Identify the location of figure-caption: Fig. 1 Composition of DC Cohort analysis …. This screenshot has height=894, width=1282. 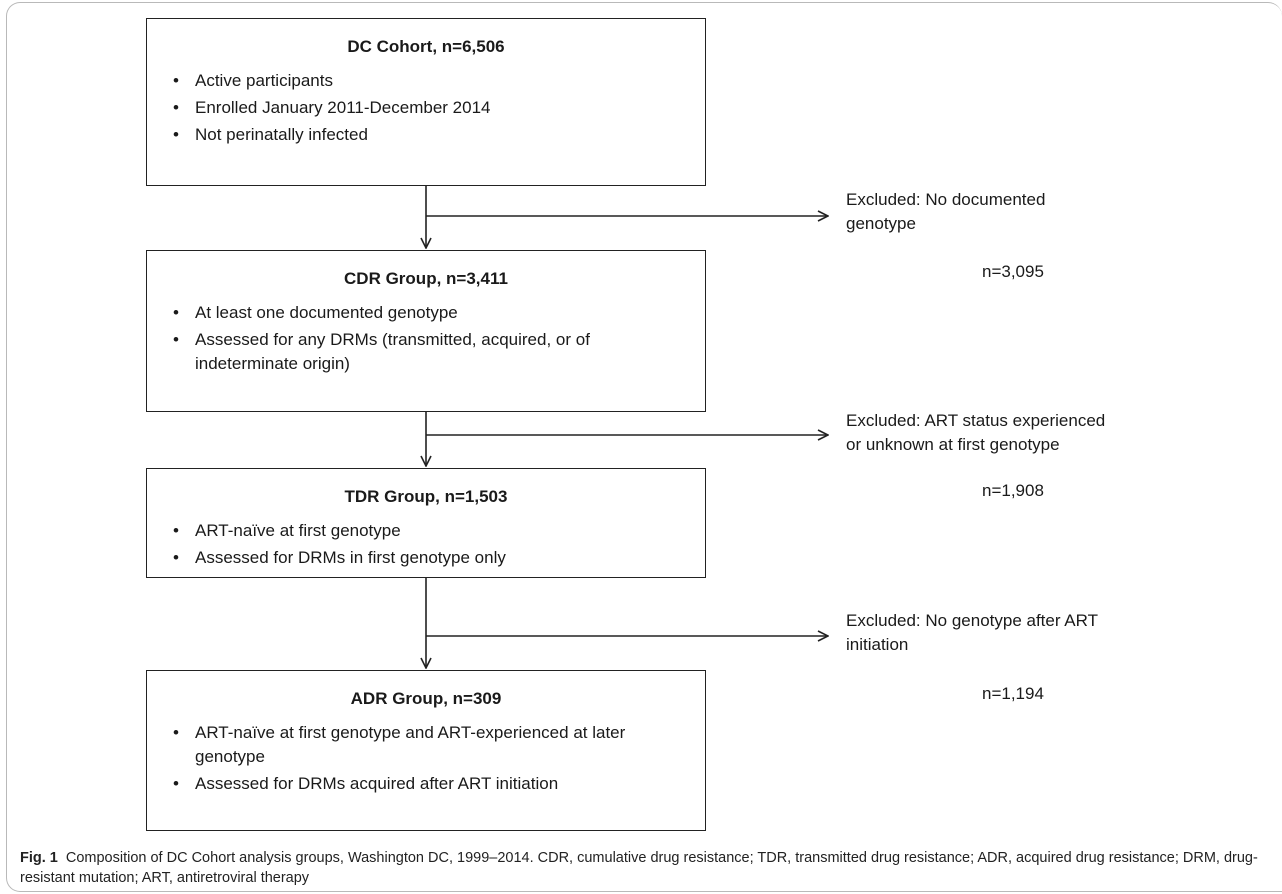
(645, 868).